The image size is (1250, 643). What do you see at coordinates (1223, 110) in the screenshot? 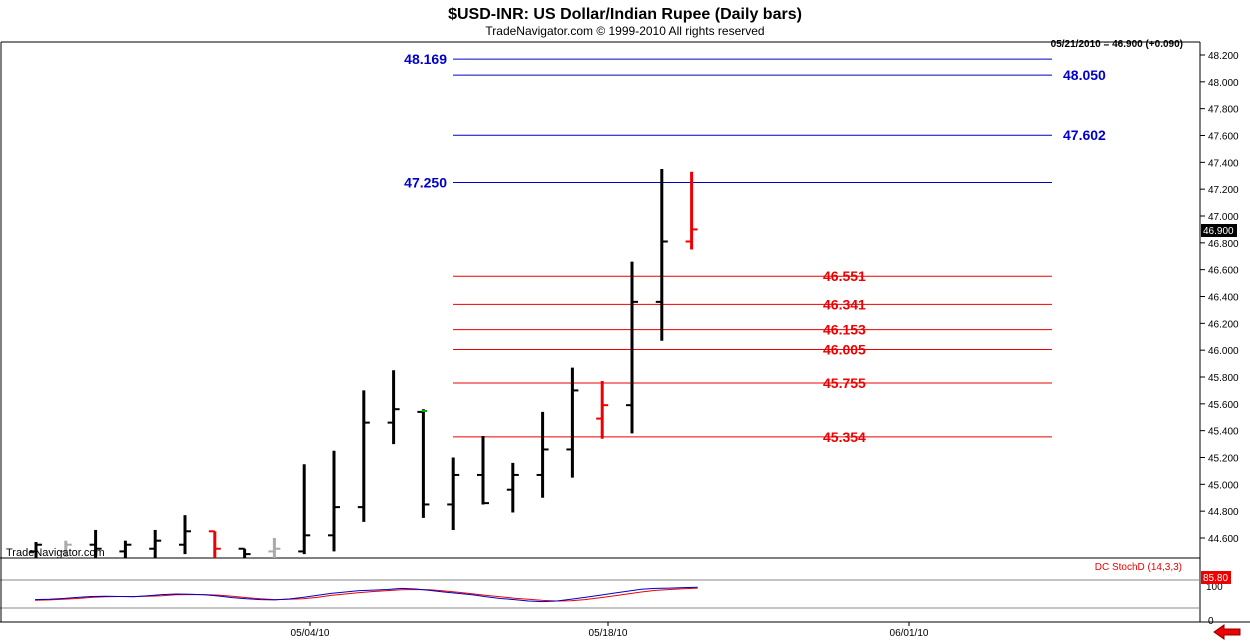
I see `y-tick-label: 47.800` at bounding box center [1223, 110].